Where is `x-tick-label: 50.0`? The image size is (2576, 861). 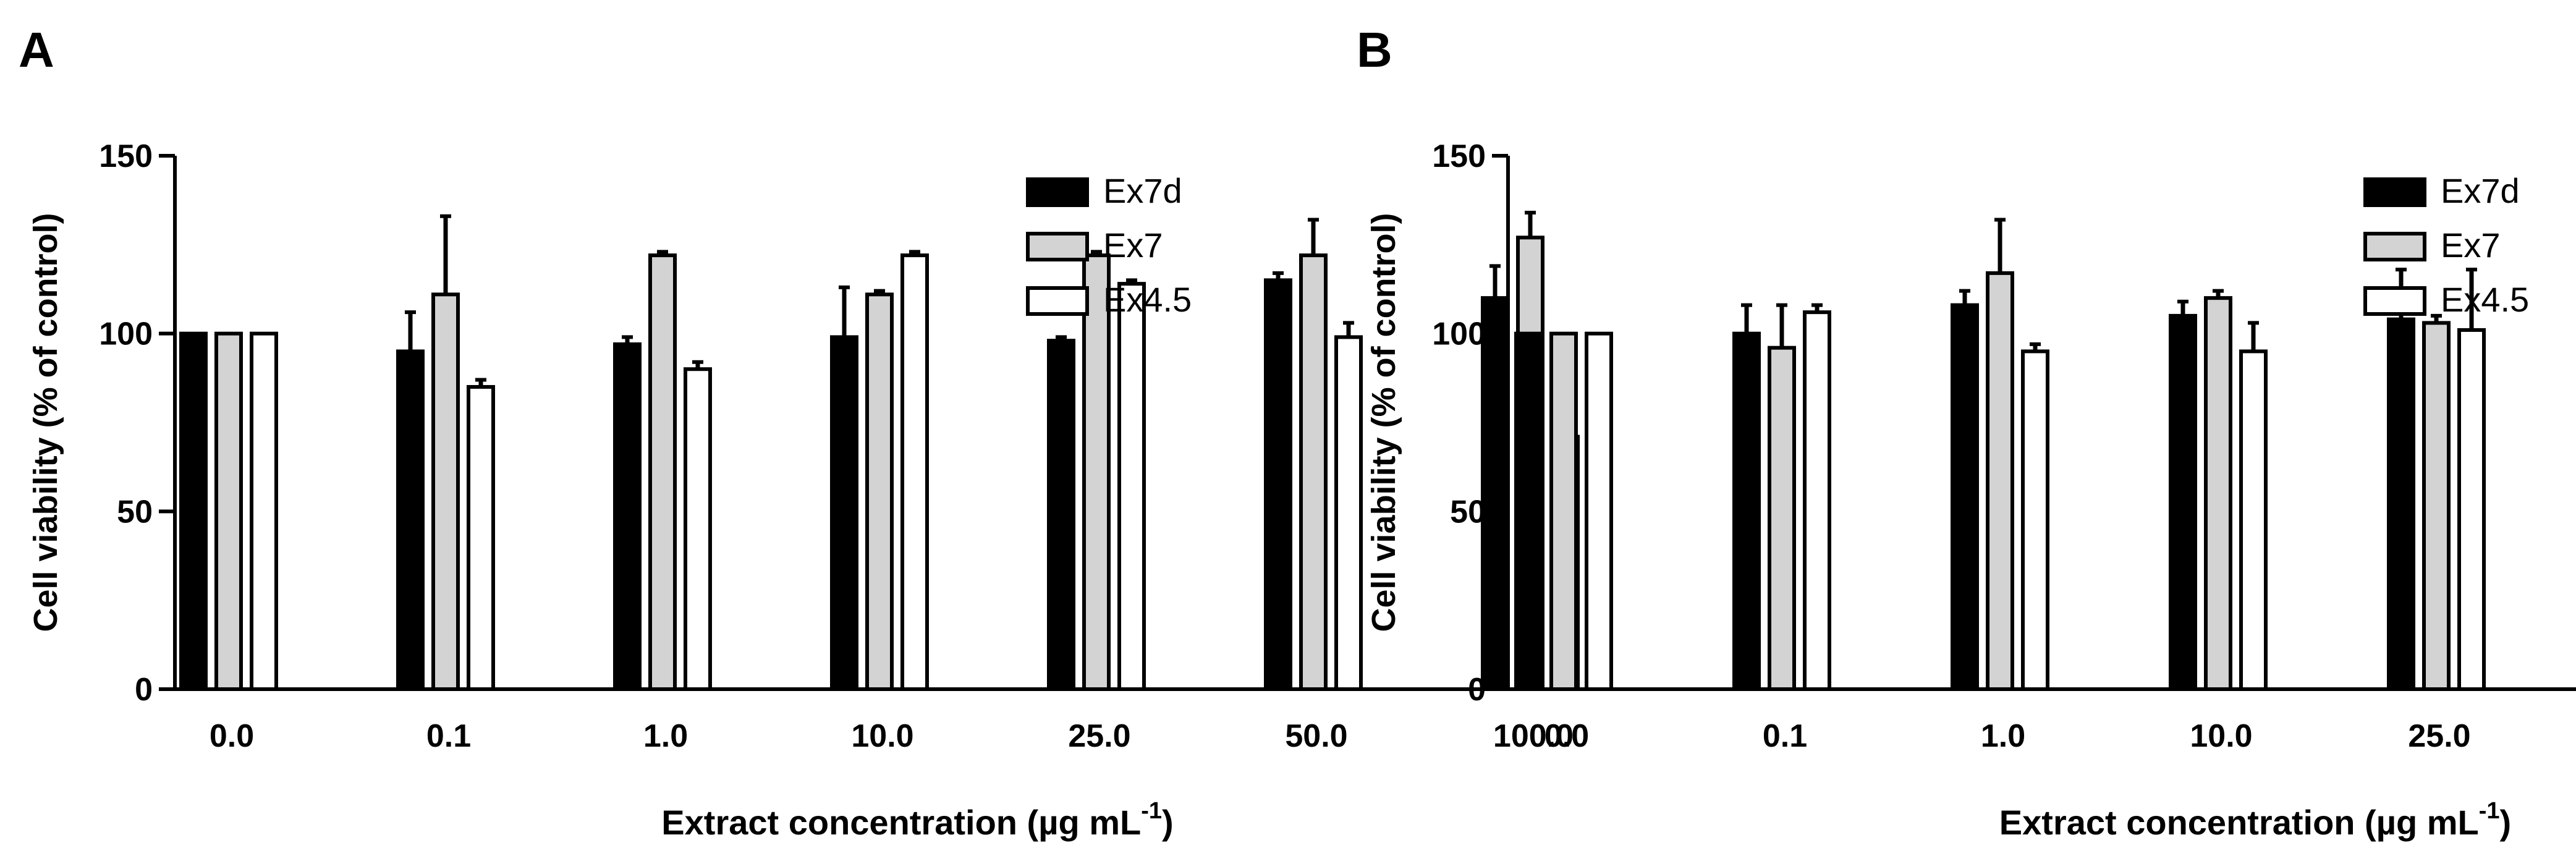
x-tick-label: 50.0 is located at coordinates (1316, 736).